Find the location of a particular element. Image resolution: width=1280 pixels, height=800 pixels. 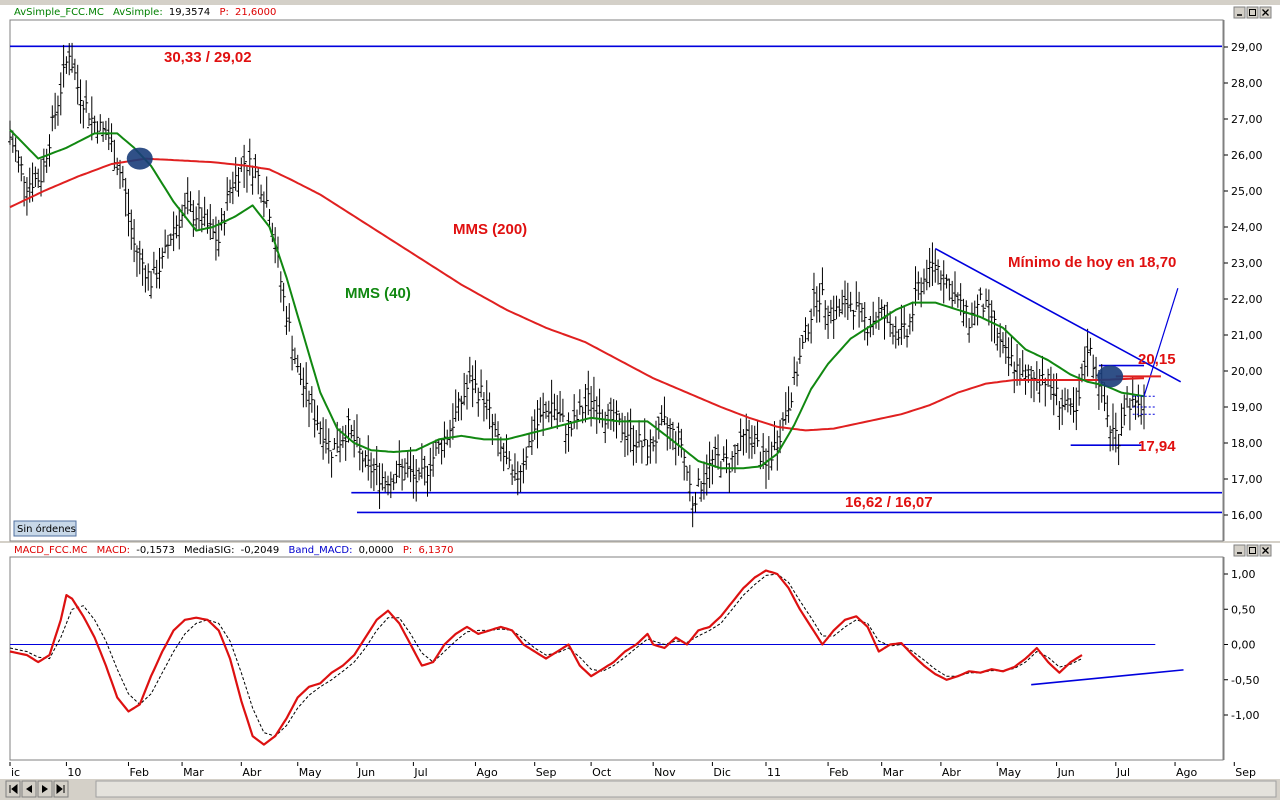

sin-ordenes-button: Sin órdenes is located at coordinates (45, 528).